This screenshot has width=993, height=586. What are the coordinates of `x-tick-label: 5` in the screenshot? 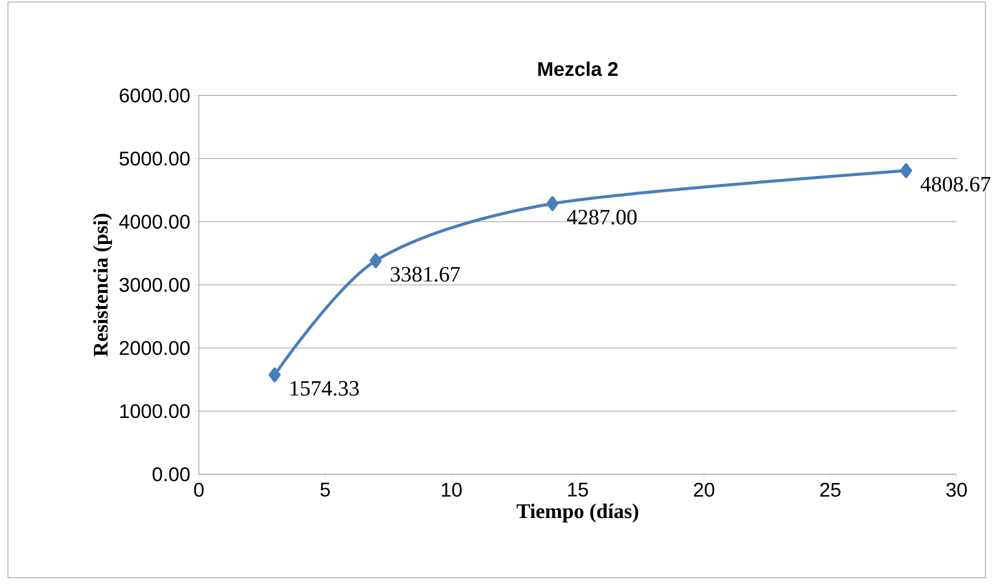 It's located at (325, 489).